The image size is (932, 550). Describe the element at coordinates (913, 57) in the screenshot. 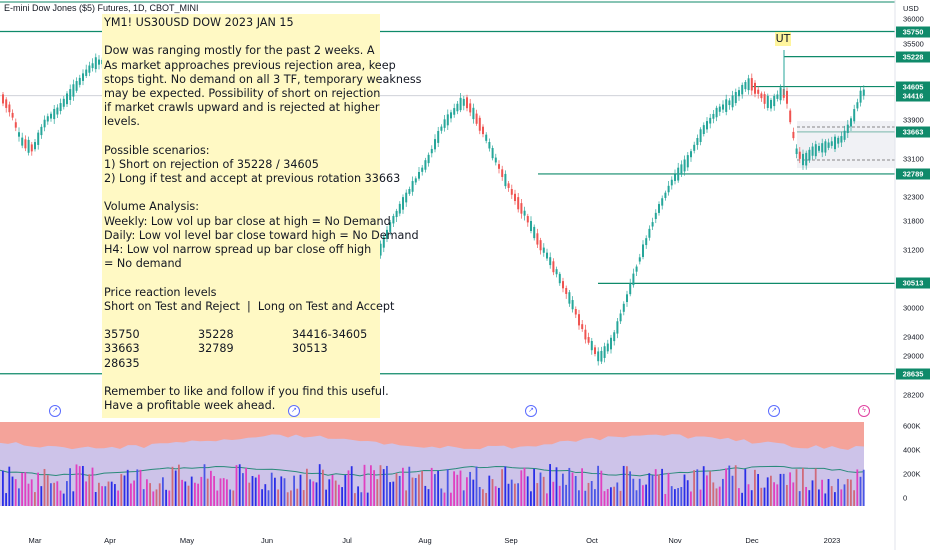

I see `level-price-box: 35228` at that location.